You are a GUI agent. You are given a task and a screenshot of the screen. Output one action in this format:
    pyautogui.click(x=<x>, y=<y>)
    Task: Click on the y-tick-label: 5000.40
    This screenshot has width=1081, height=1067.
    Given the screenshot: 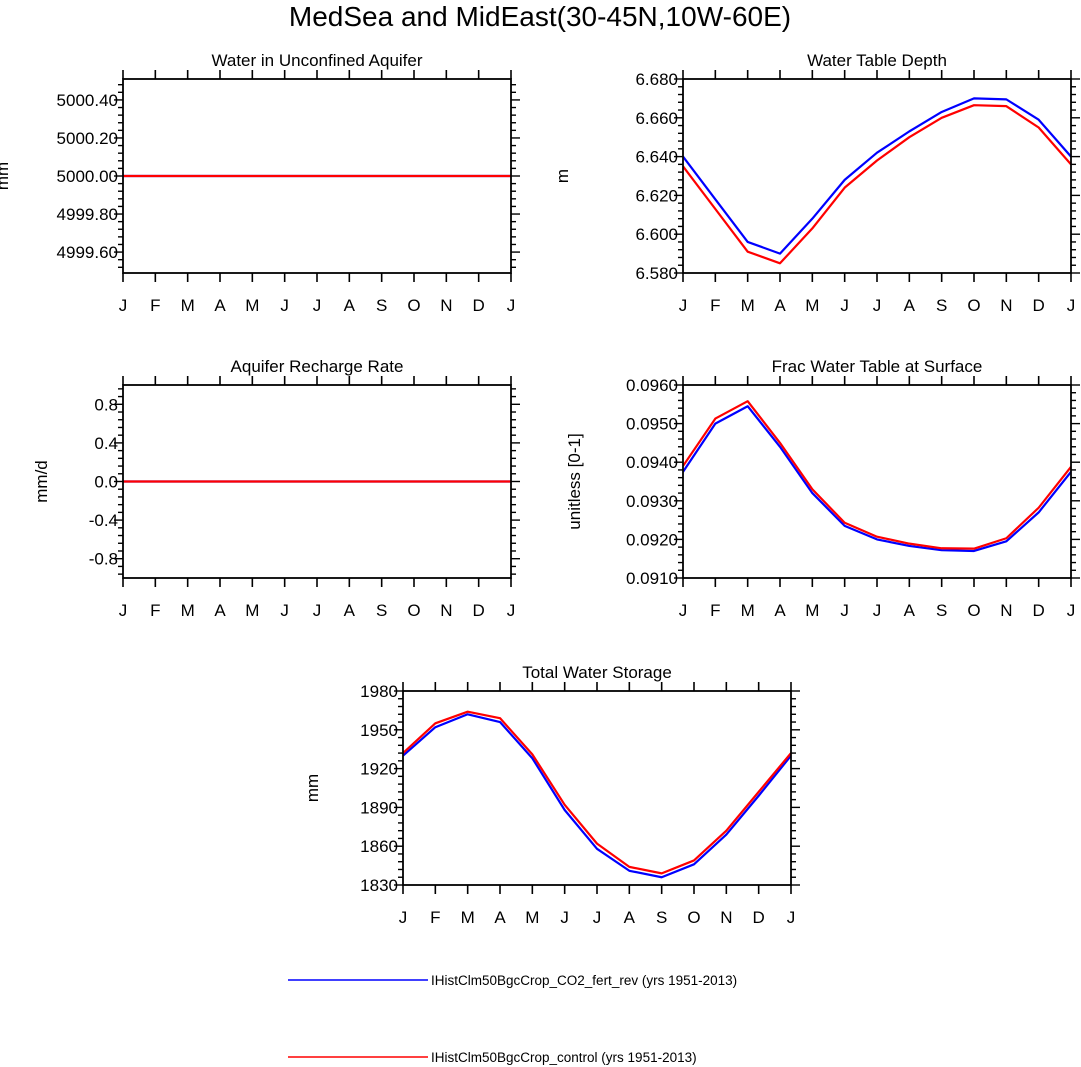 What is the action you would take?
    pyautogui.click(x=87, y=100)
    